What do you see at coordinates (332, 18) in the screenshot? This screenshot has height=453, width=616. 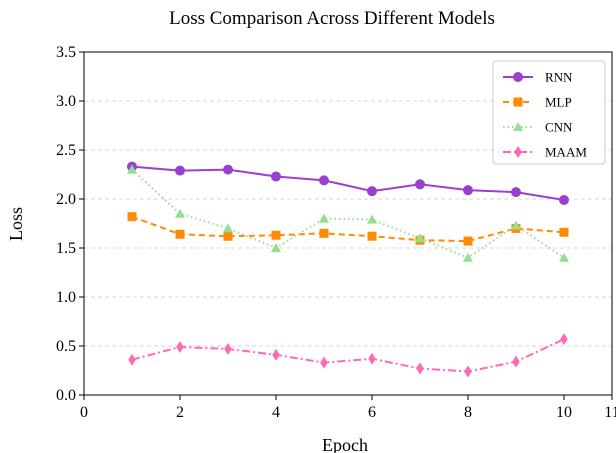 I see `chart-title: Loss Comparison Across Different Models` at bounding box center [332, 18].